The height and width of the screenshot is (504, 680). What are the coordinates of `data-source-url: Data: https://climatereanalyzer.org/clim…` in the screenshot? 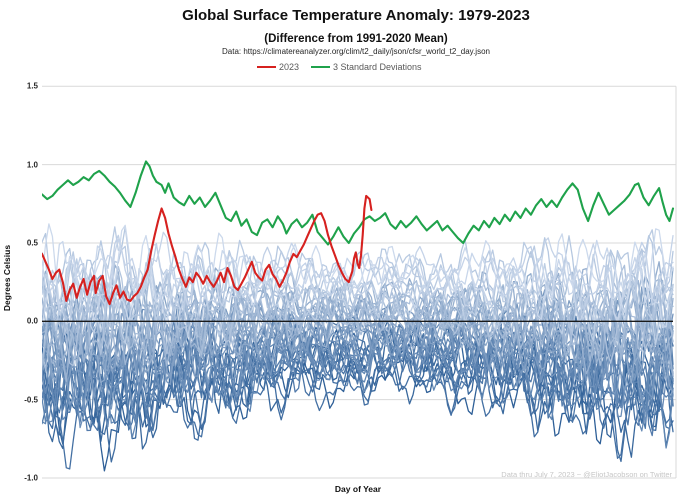 It's located at (356, 51).